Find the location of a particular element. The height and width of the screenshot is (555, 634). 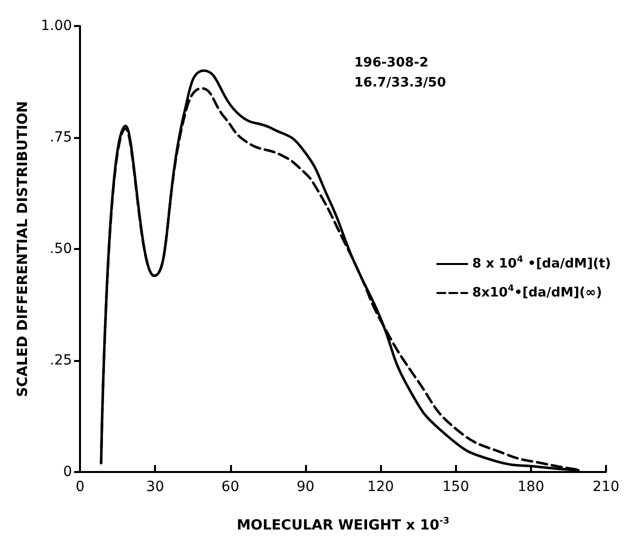

y-axis-title: SCALED DIFFERENTIAL DISTRIBUTION is located at coordinates (23, 249).